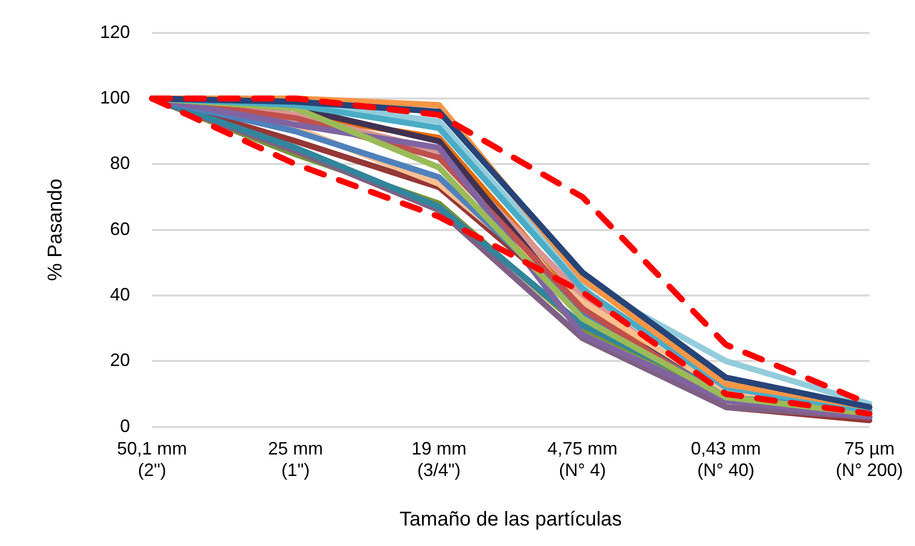  Describe the element at coordinates (115, 97) in the screenshot. I see `y-tick-label: 100` at that location.